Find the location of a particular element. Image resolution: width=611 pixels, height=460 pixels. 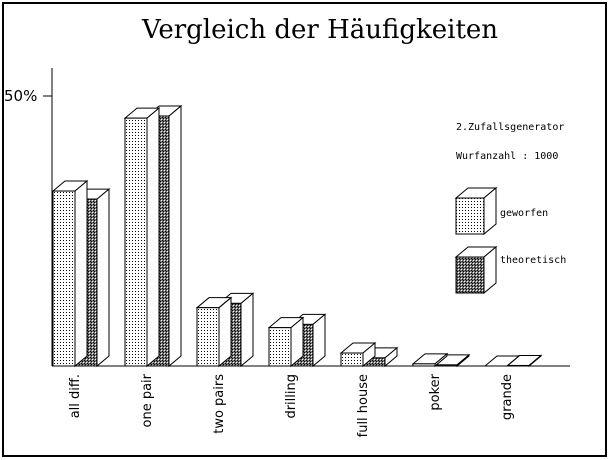

legend-swatch-geworfen is located at coordinates (476, 211).